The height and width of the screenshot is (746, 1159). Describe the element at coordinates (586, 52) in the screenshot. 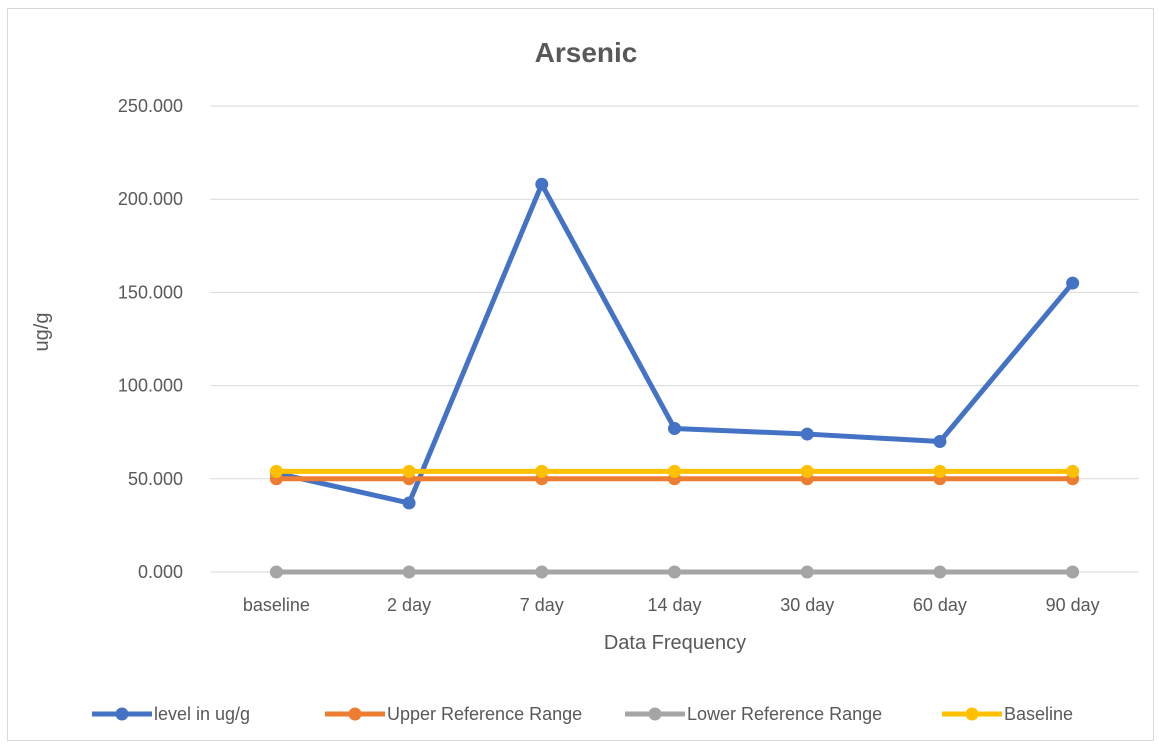

I see `chart-title: Arsenic` at that location.